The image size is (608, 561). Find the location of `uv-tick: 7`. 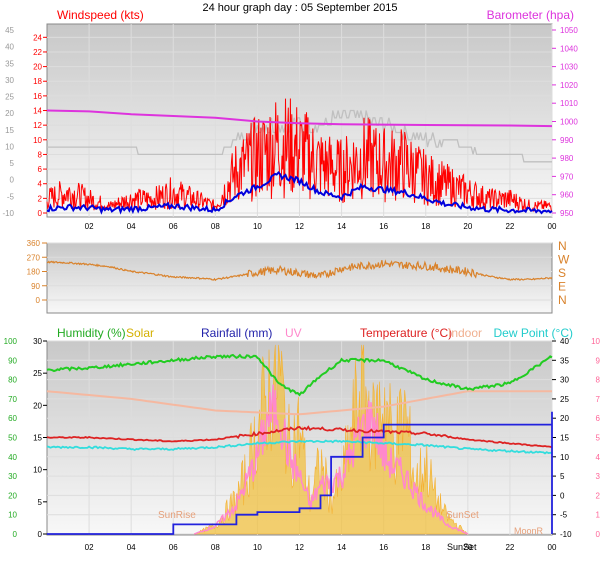

uv-tick: 7 is located at coordinates (598, 399).